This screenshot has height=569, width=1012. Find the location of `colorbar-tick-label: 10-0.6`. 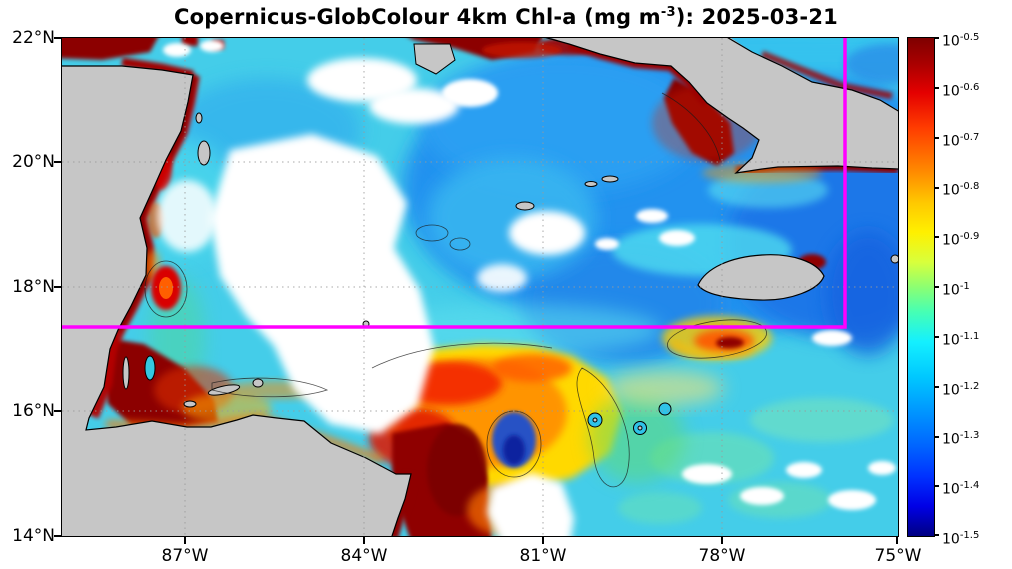

colorbar-tick-label: 10-0.6 is located at coordinates (961, 91).